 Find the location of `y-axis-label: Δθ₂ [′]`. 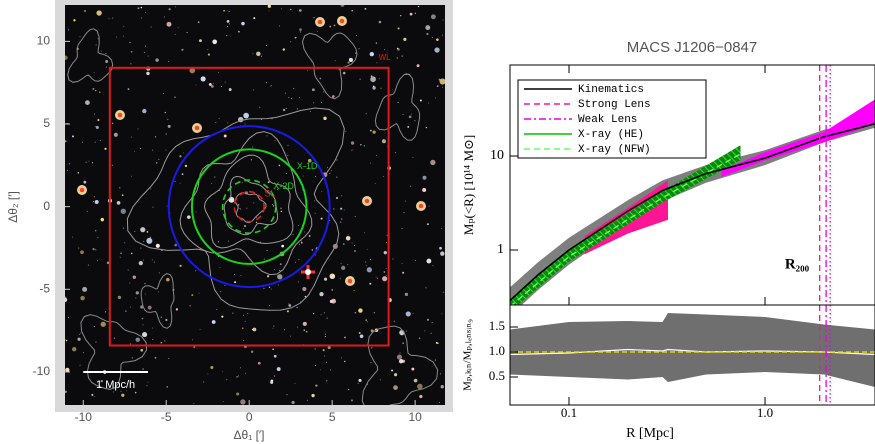

y-axis-label: Δθ₂ [′] is located at coordinates (13, 207).